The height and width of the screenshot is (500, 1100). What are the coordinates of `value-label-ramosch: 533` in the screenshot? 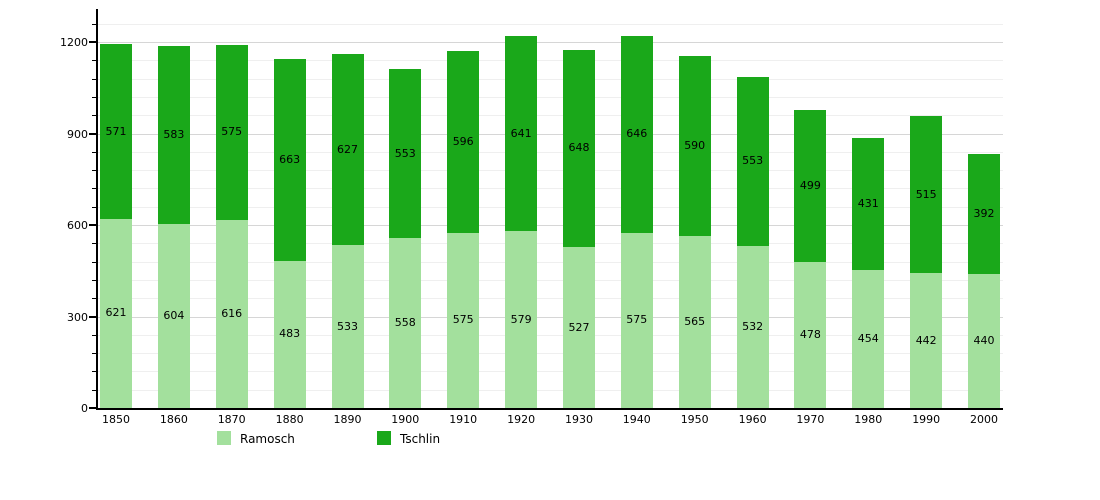 It's located at (347, 326).